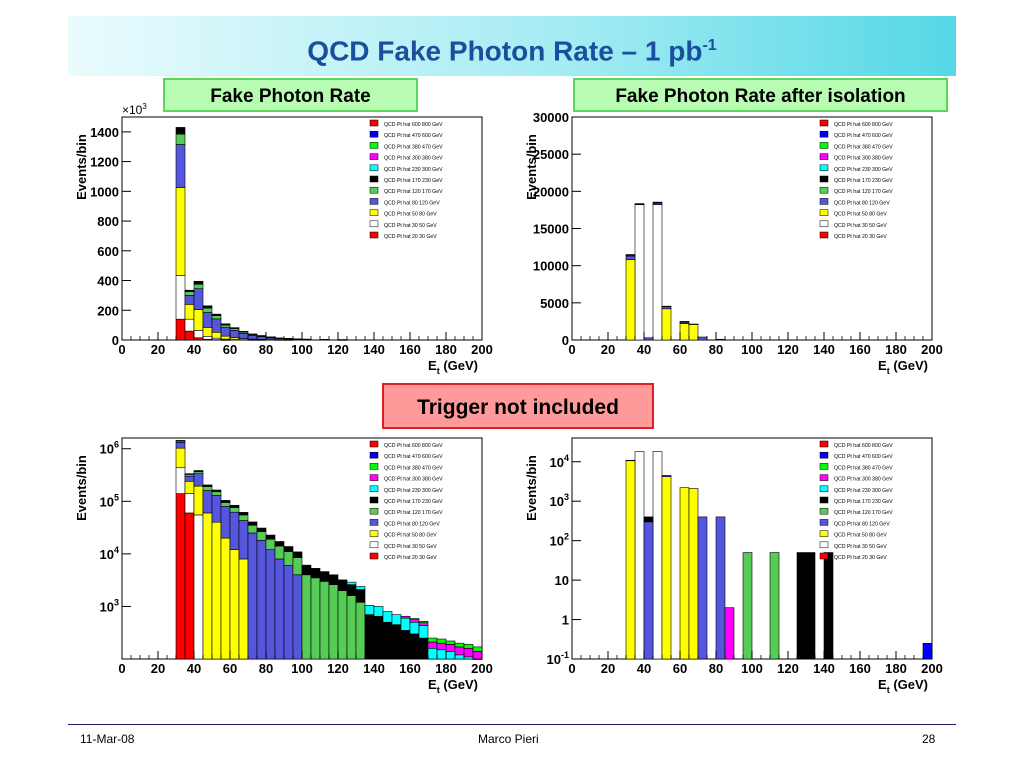 Image resolution: width=1024 pixels, height=768 pixels. I want to click on x-tick-label: 0, so click(121, 349).